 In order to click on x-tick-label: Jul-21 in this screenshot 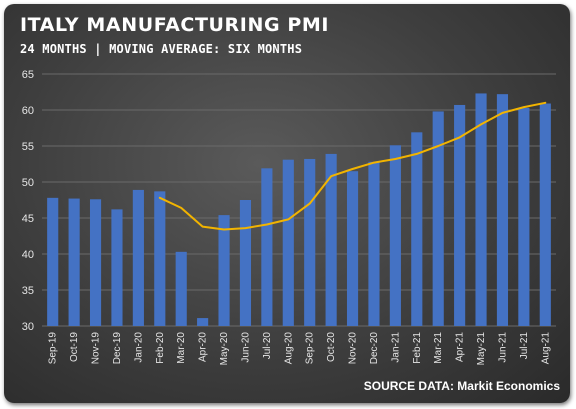, I will do `click(524, 346)`.